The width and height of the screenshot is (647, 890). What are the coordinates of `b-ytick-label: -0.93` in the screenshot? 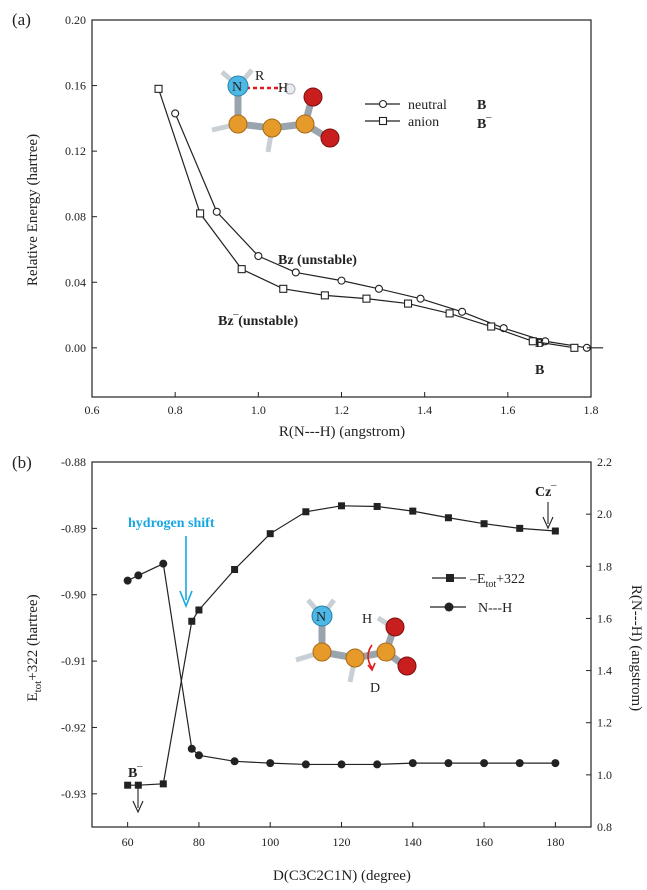 It's located at (73, 794).